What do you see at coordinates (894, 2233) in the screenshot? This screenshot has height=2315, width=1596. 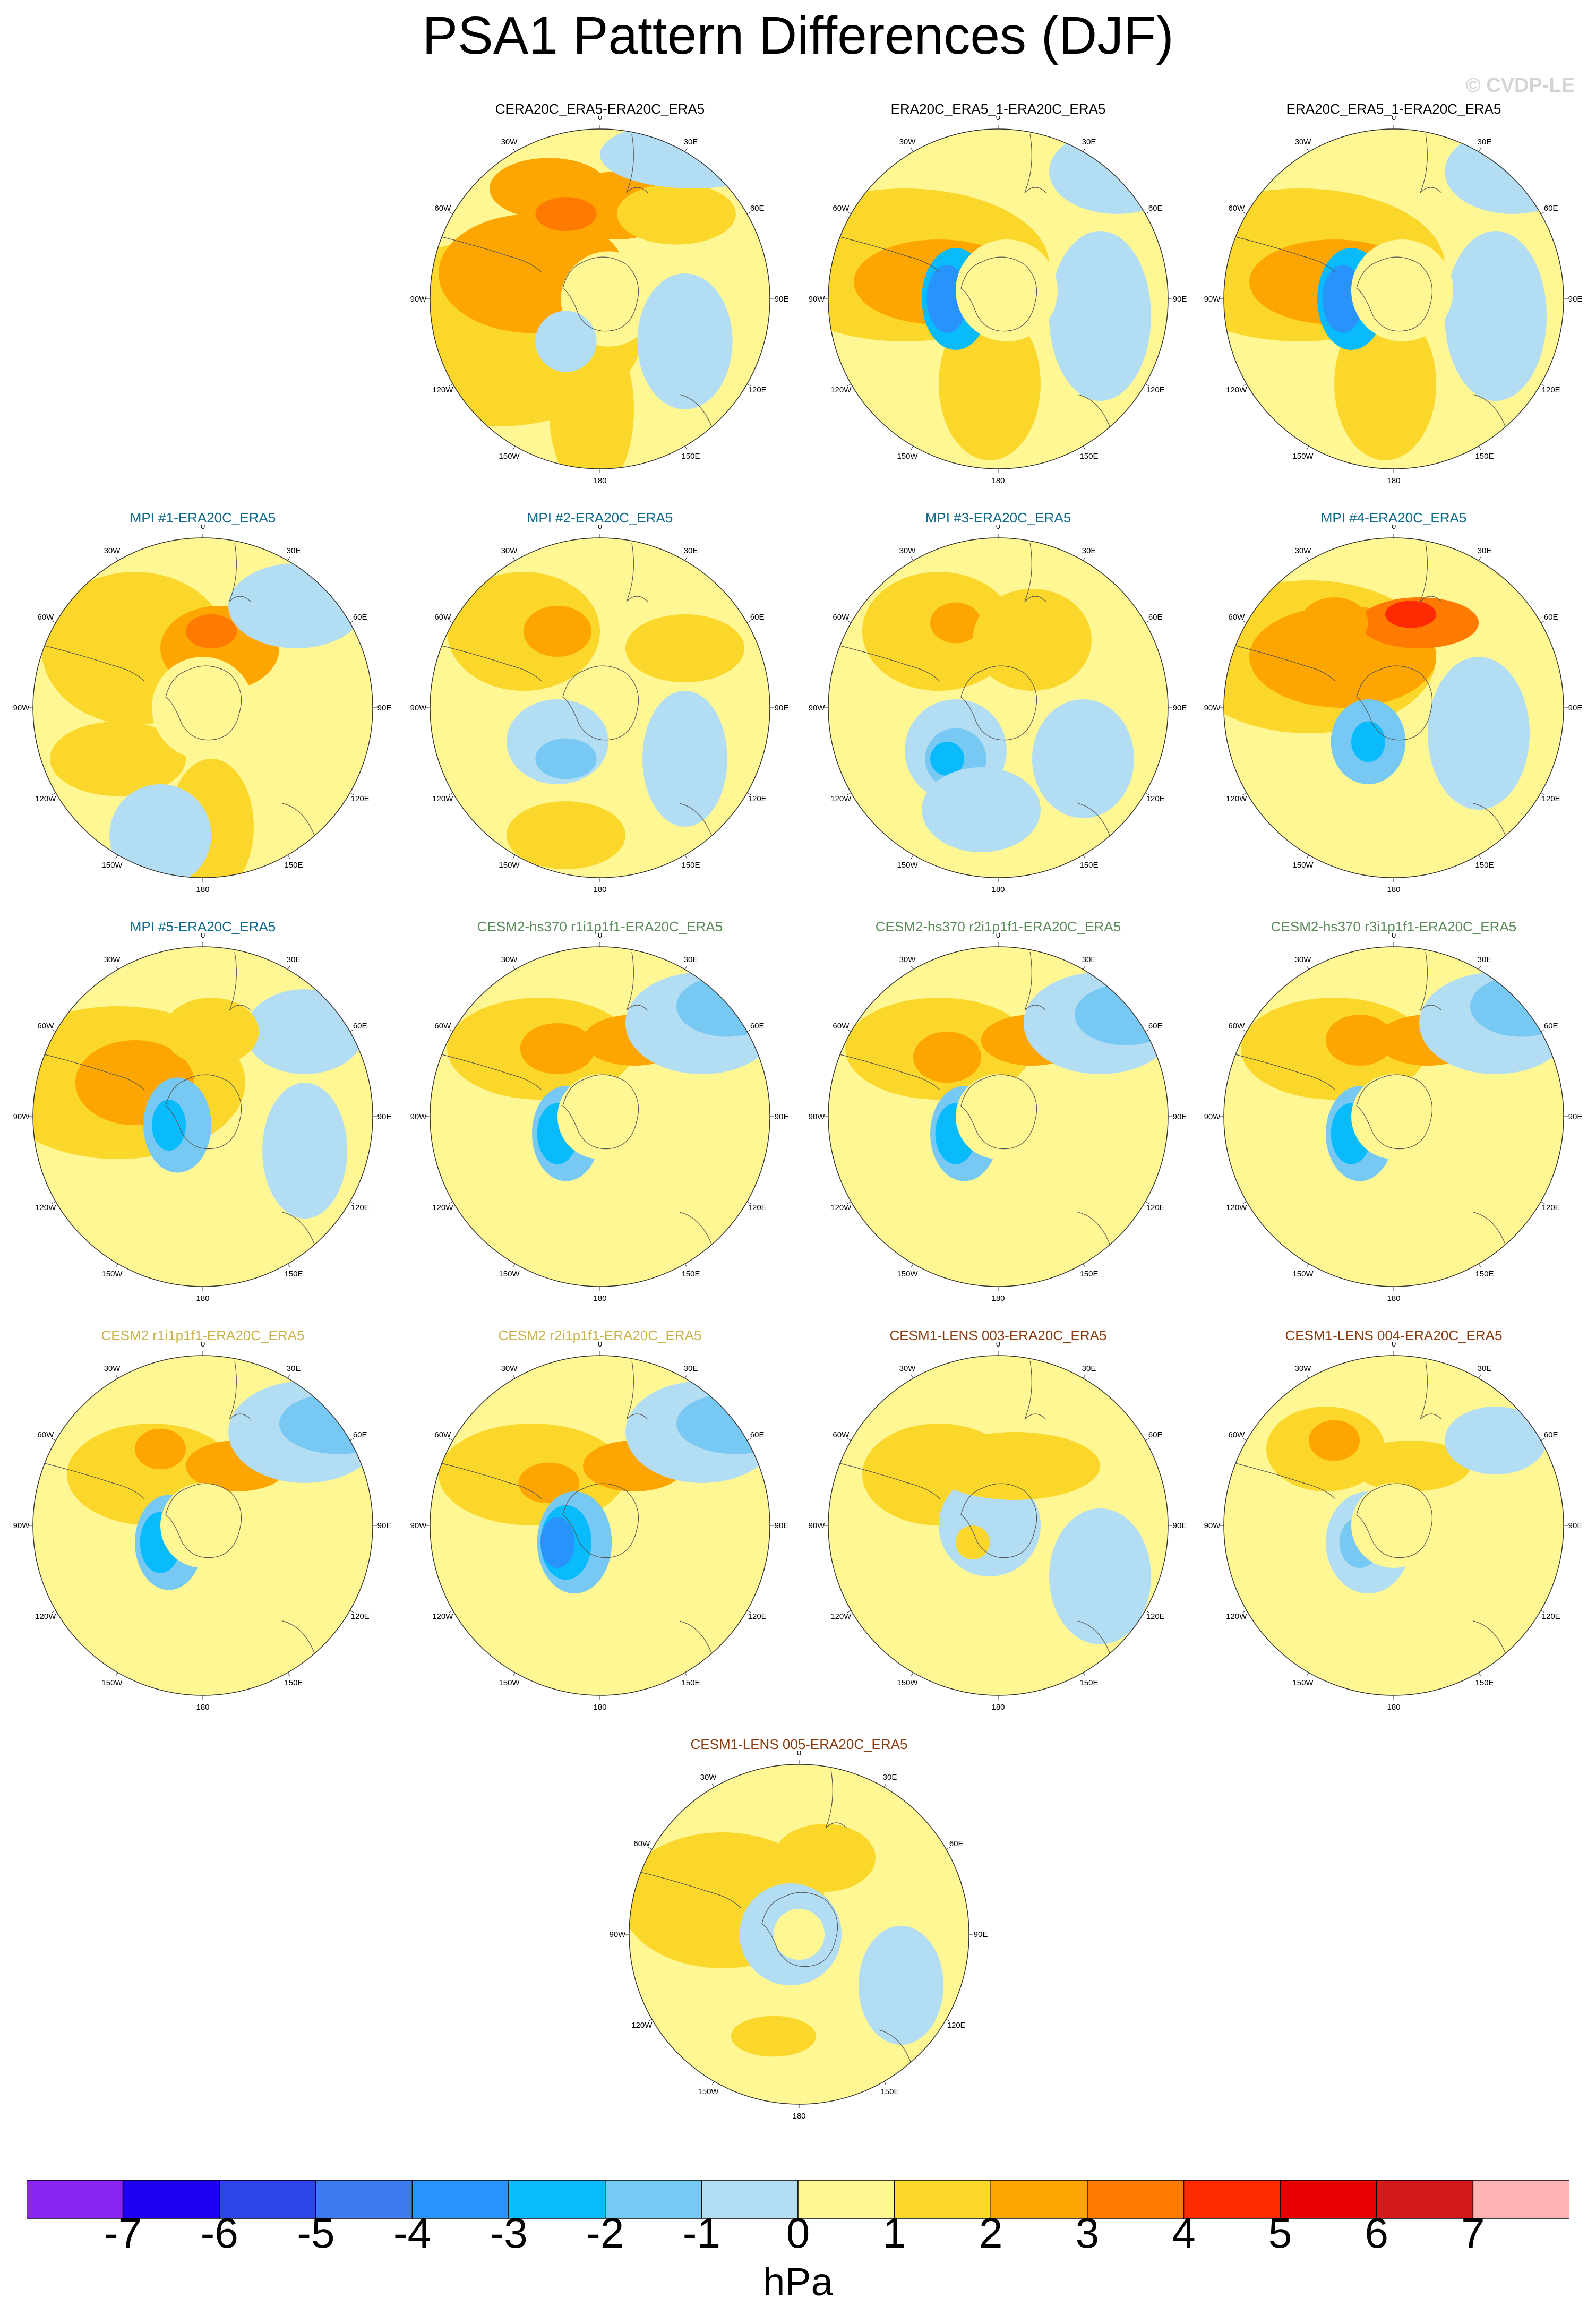 I see `colorbar-tick-label: 1` at bounding box center [894, 2233].